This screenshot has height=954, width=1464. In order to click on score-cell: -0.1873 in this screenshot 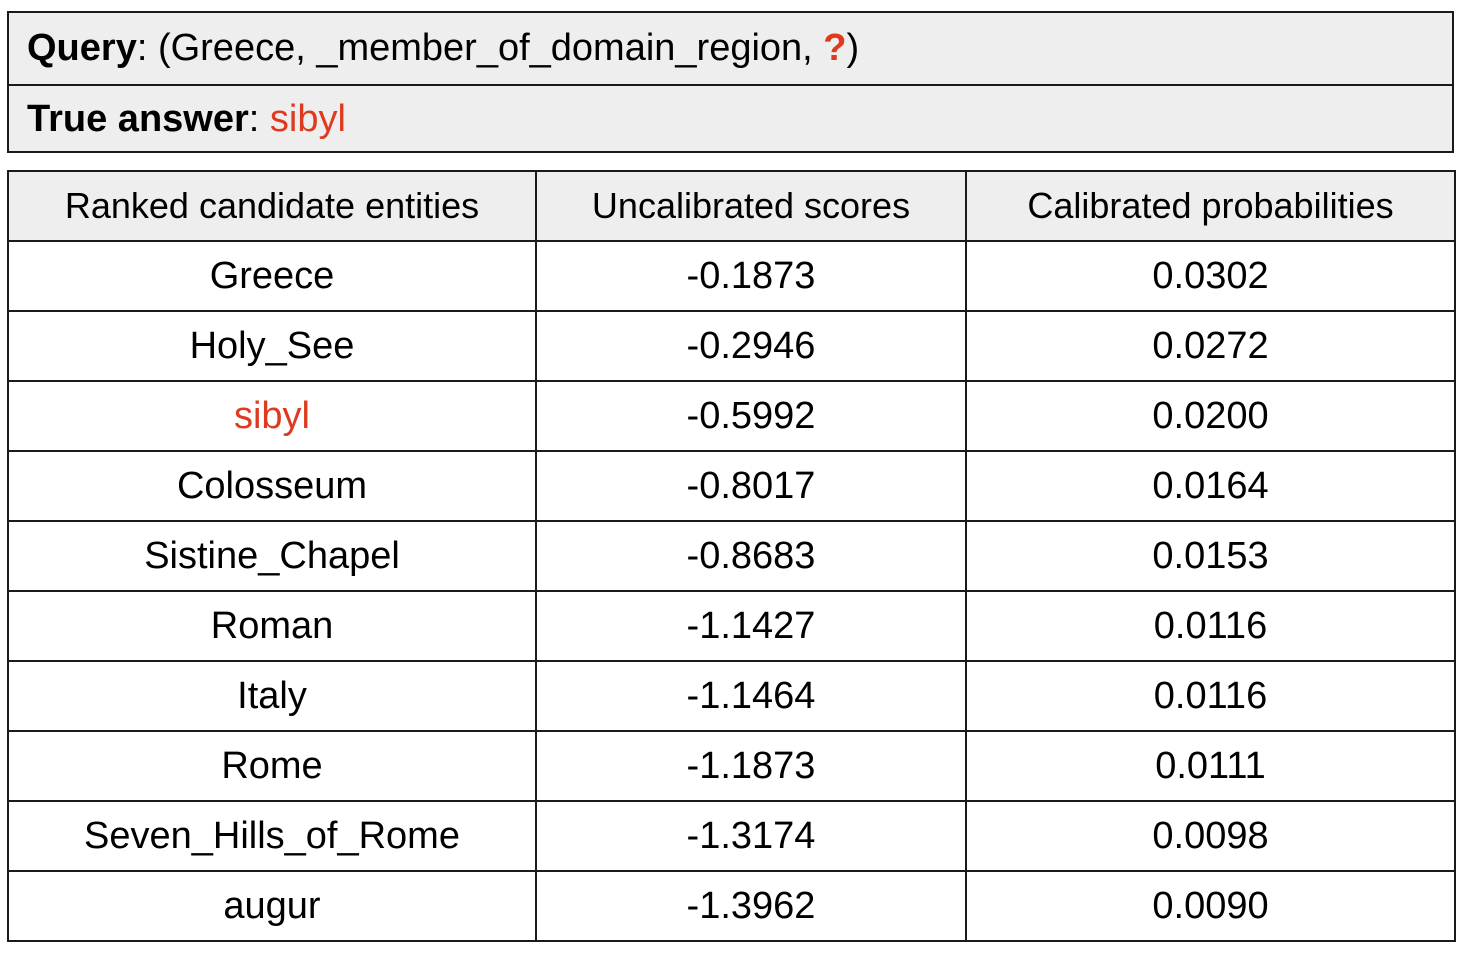, I will do `click(751, 276)`.